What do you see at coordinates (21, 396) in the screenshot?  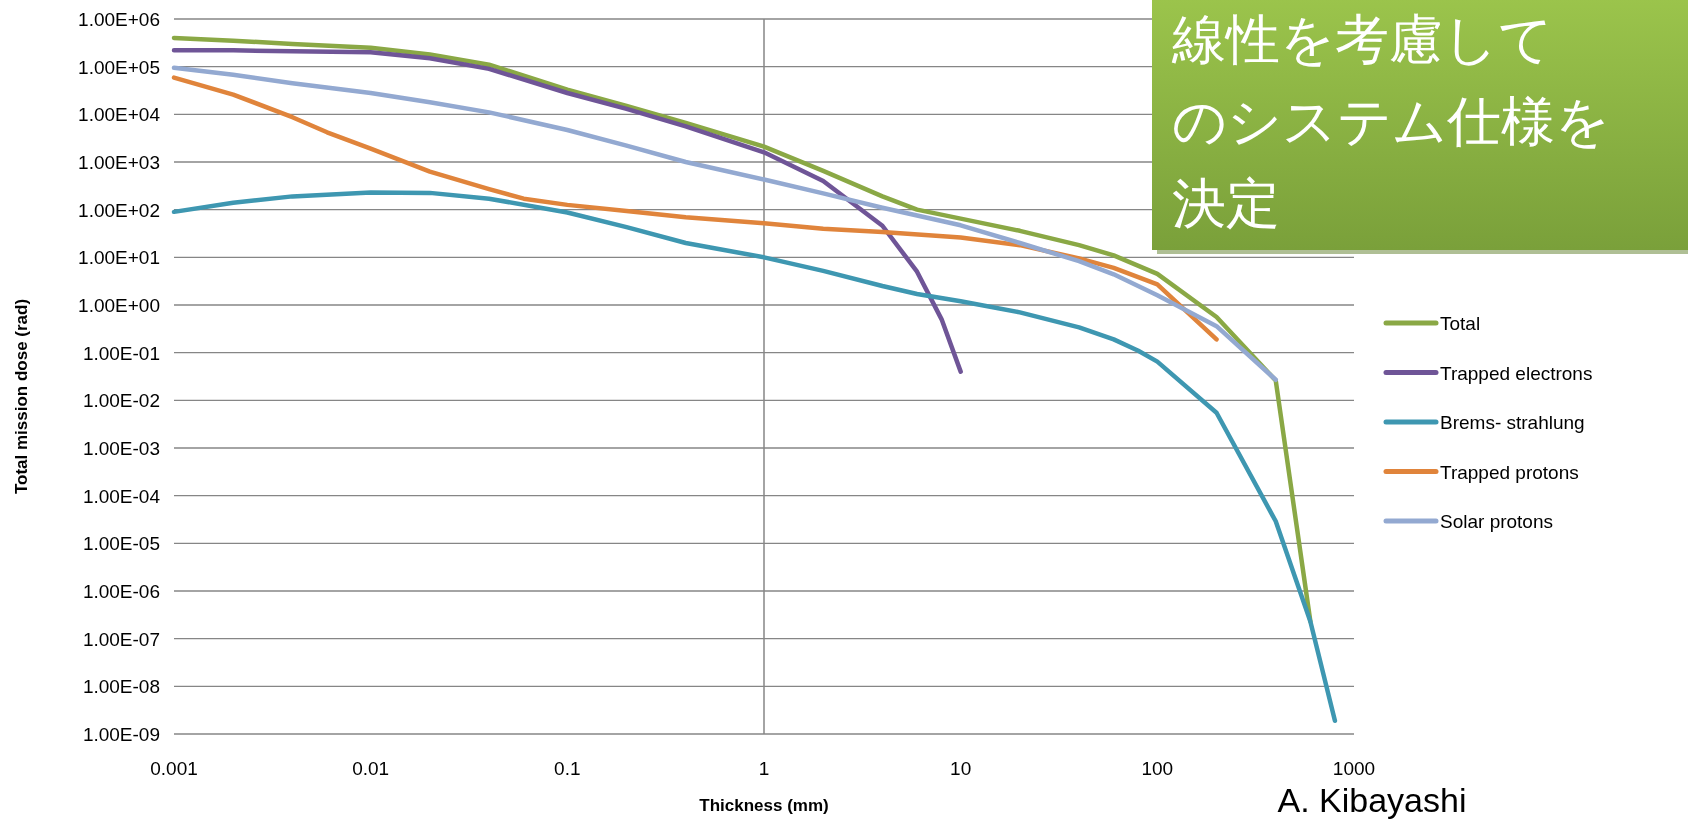 I see `y-axis-title: Total mission dose (rad)` at bounding box center [21, 396].